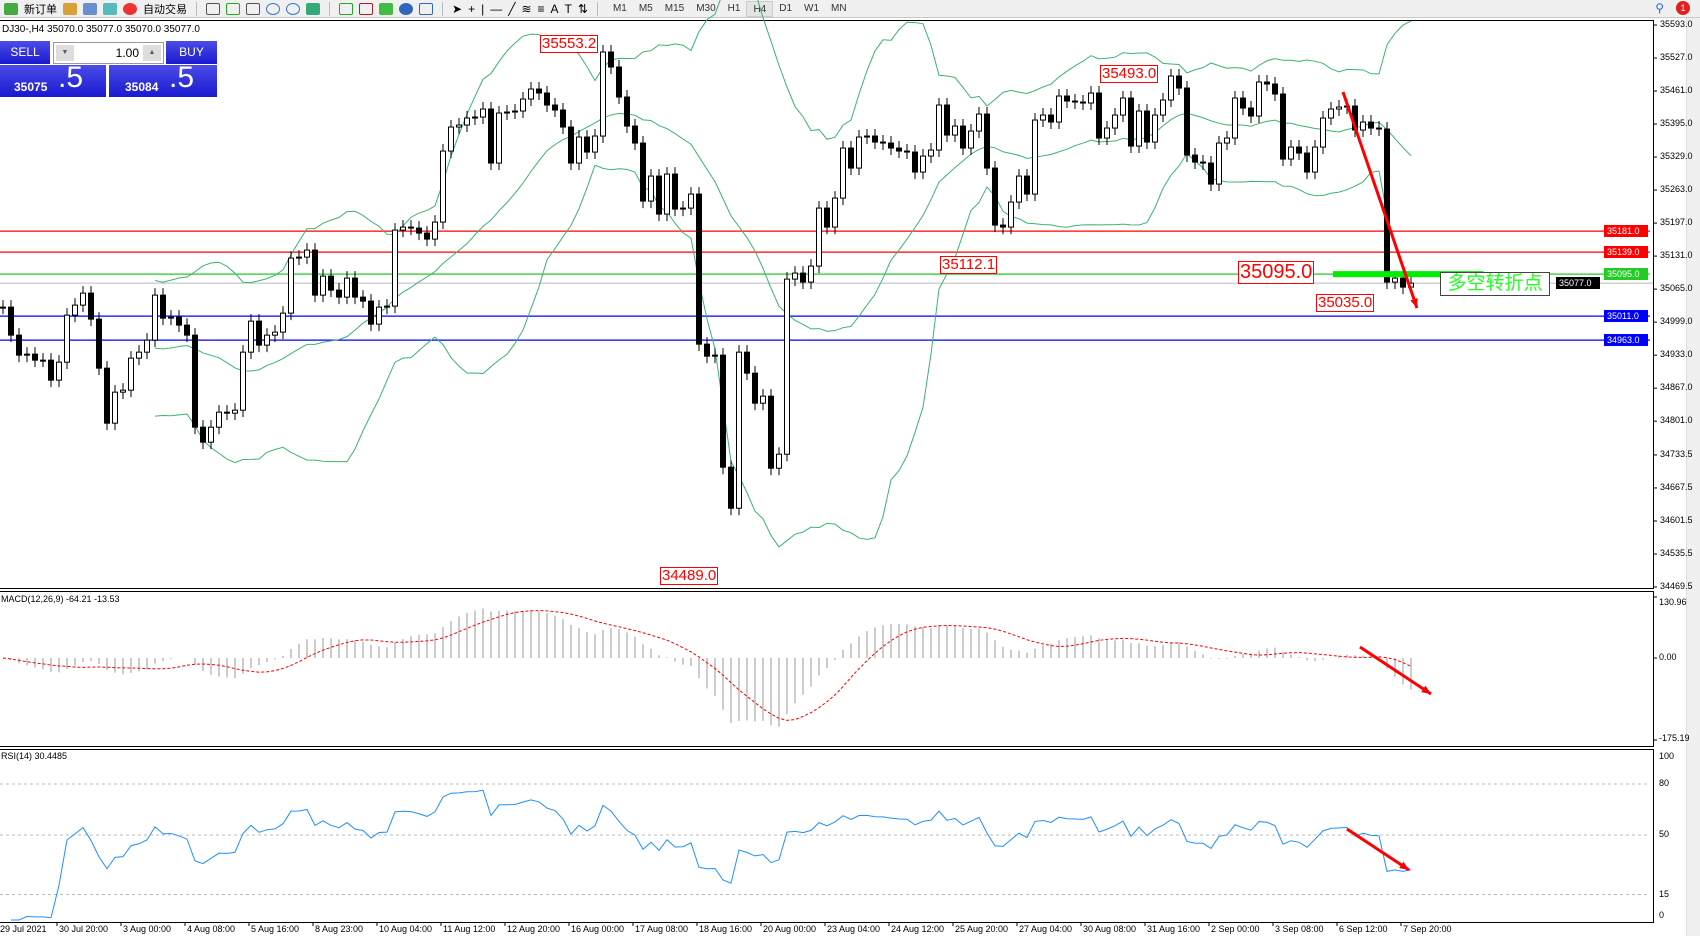 Image resolution: width=1700 pixels, height=936 pixels. Describe the element at coordinates (526, 8) in the screenshot. I see `equidistant-channel-icon: ≋` at that location.